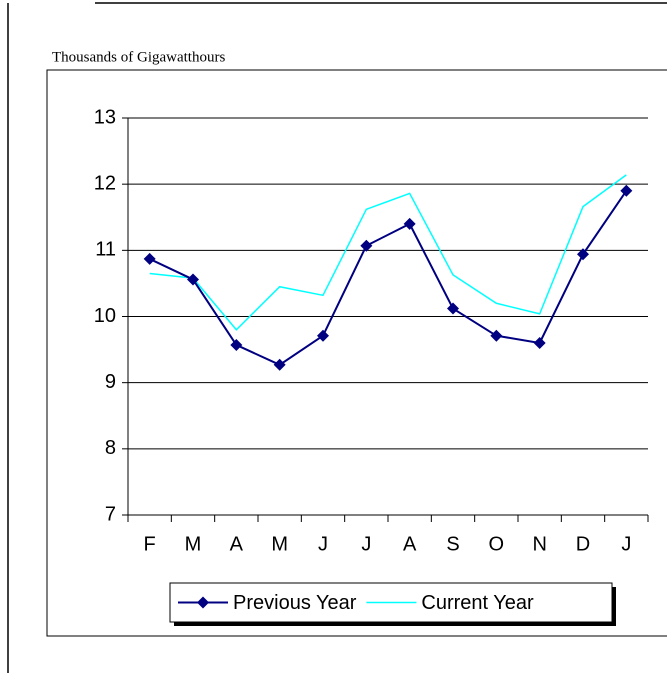 The height and width of the screenshot is (673, 667). Describe the element at coordinates (203, 602) in the screenshot. I see `legend-marker` at that location.